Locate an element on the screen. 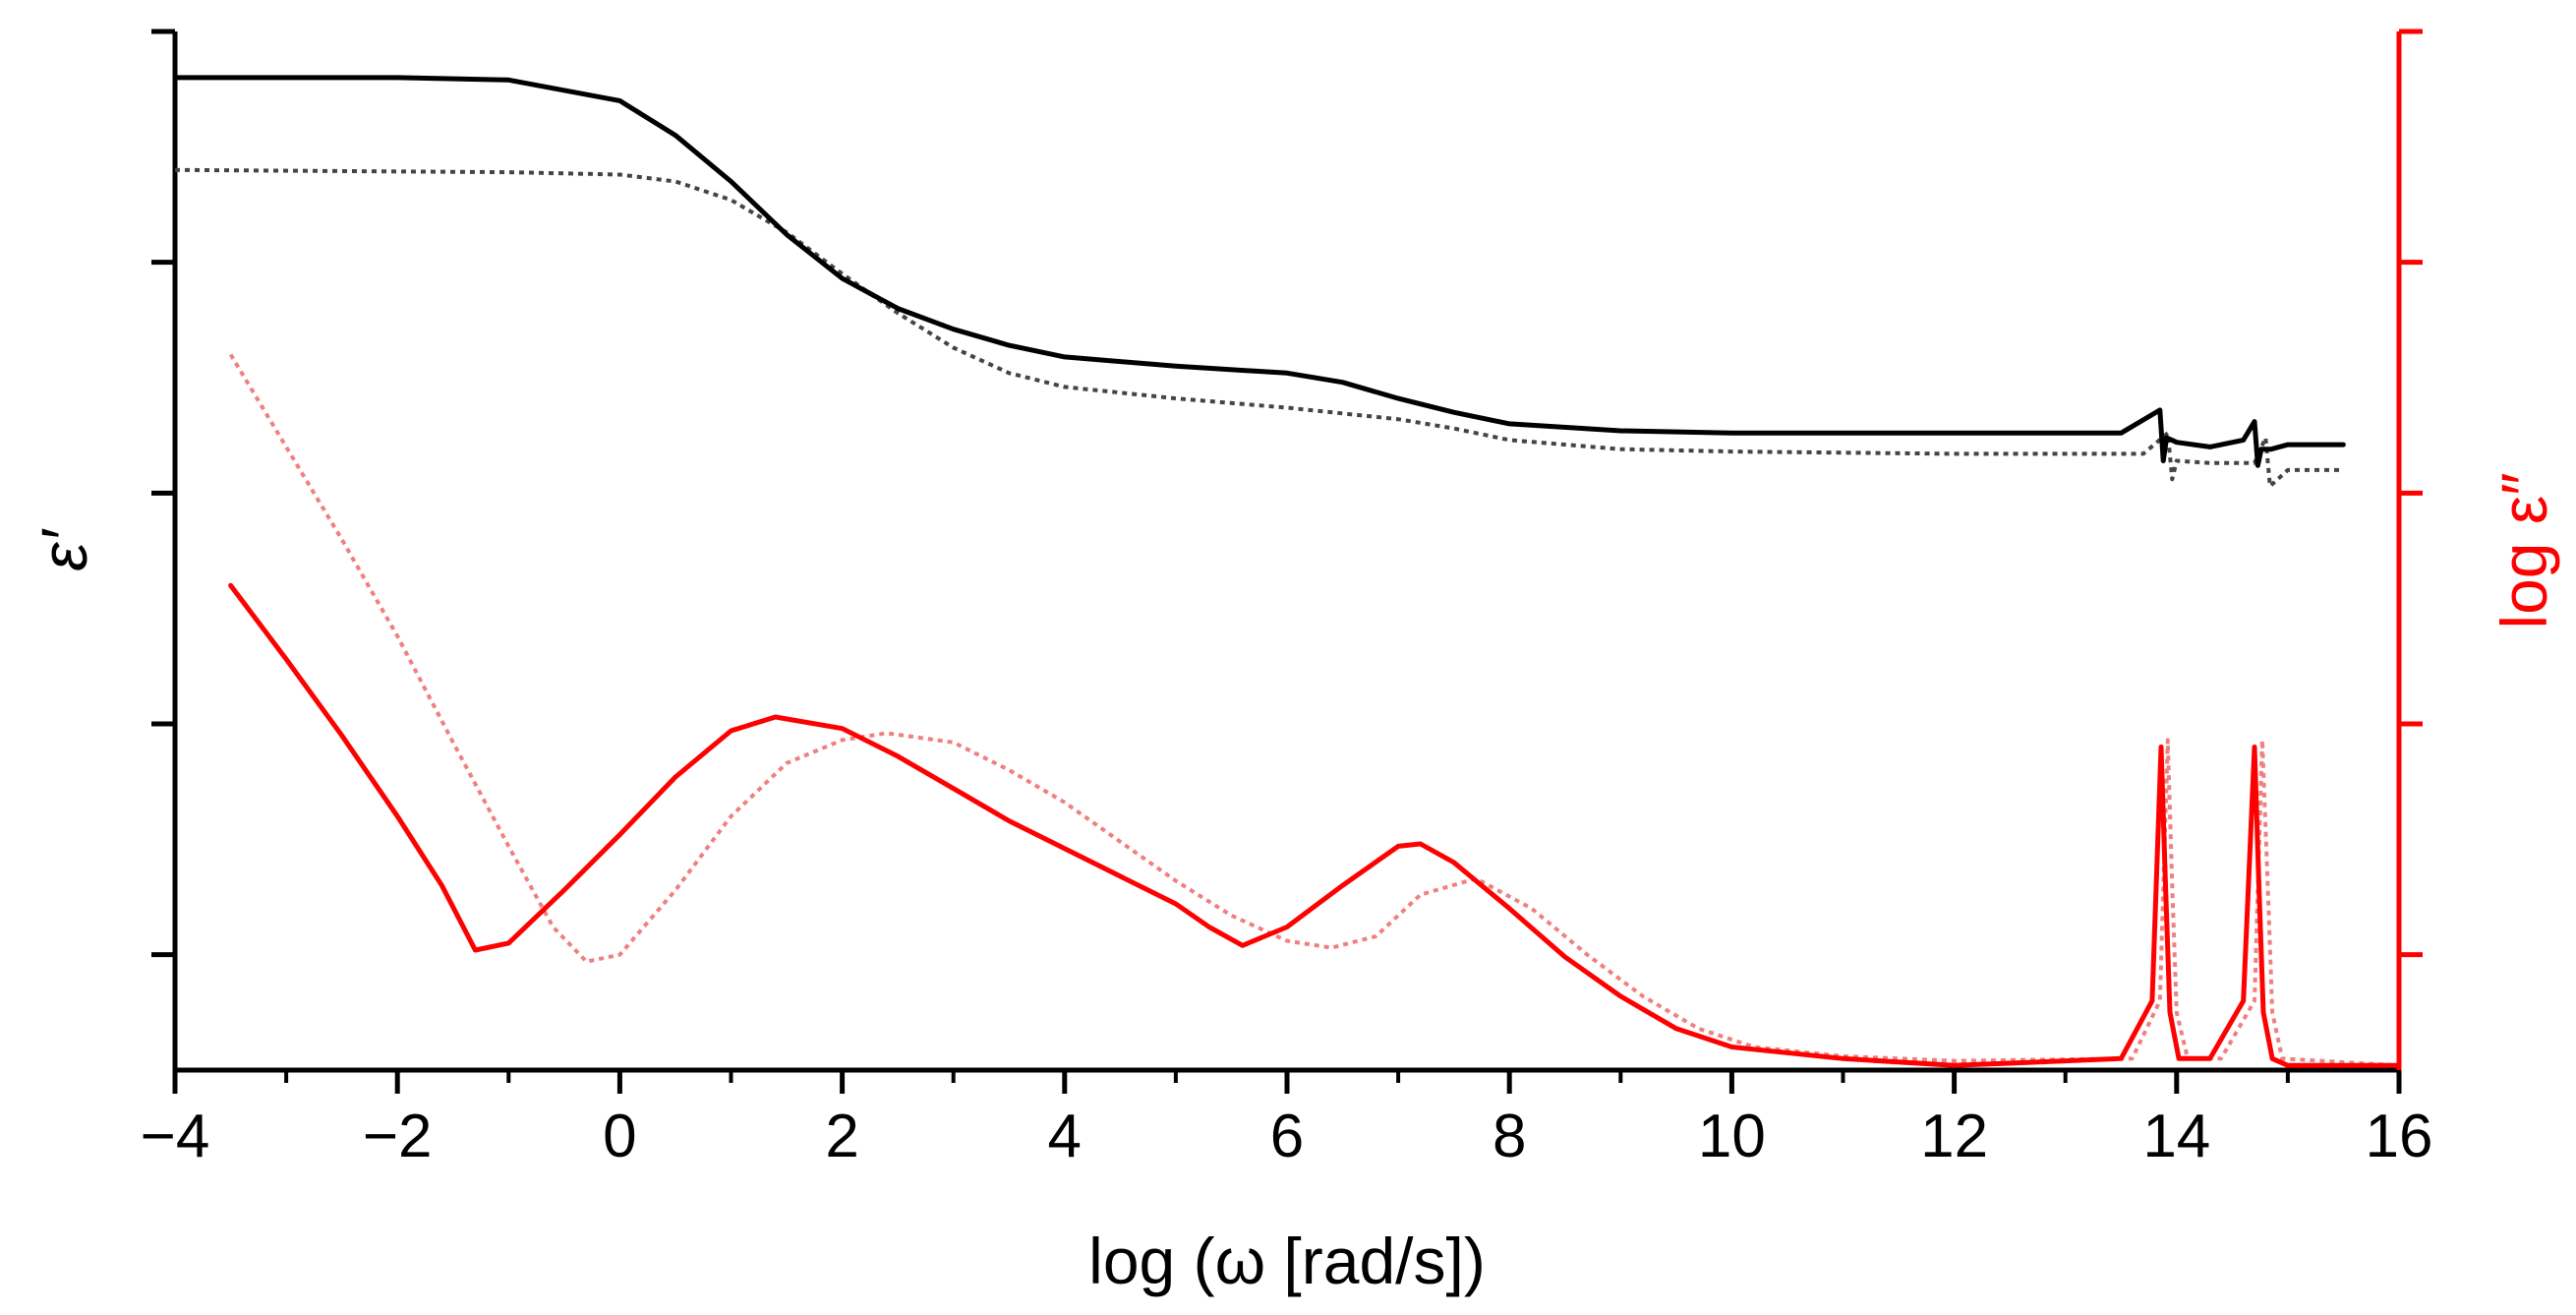 Image resolution: width=2576 pixels, height=1315 pixels. x-tick-label: 6 is located at coordinates (1287, 1136).